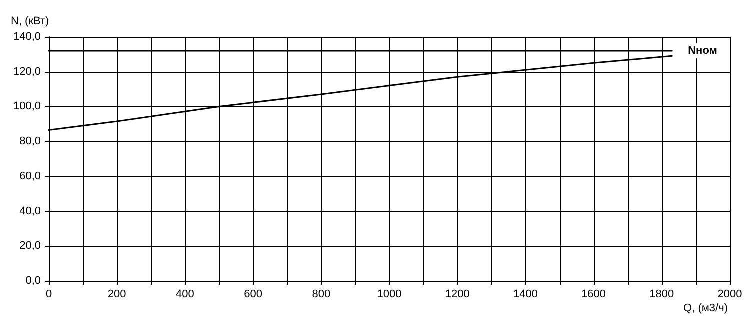 This screenshot has width=754, height=328. Describe the element at coordinates (30, 176) in the screenshot. I see `y-tick-label: 60,0` at that location.